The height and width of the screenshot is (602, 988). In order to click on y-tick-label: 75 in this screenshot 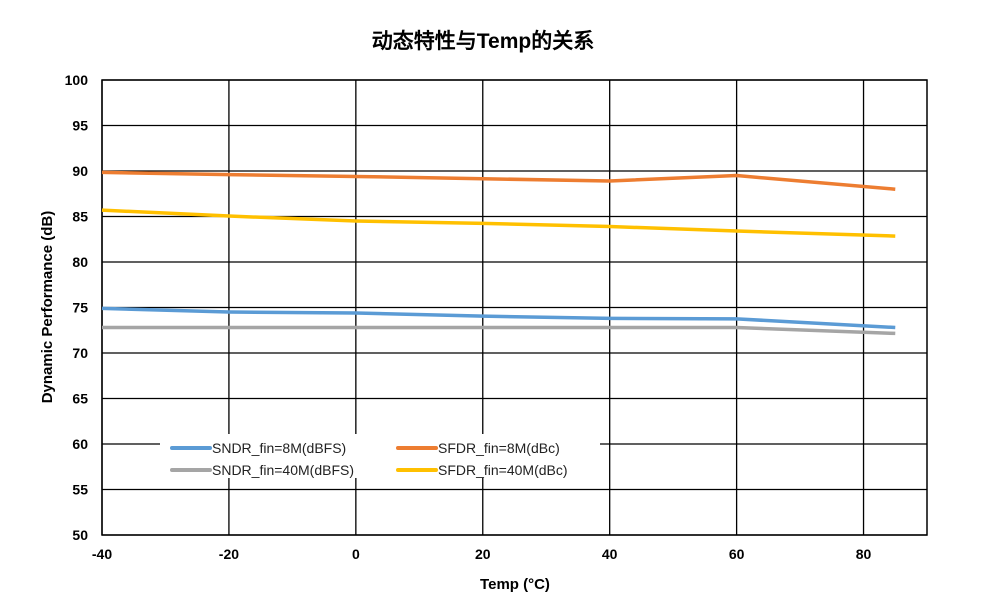, I will do `click(80, 308)`.